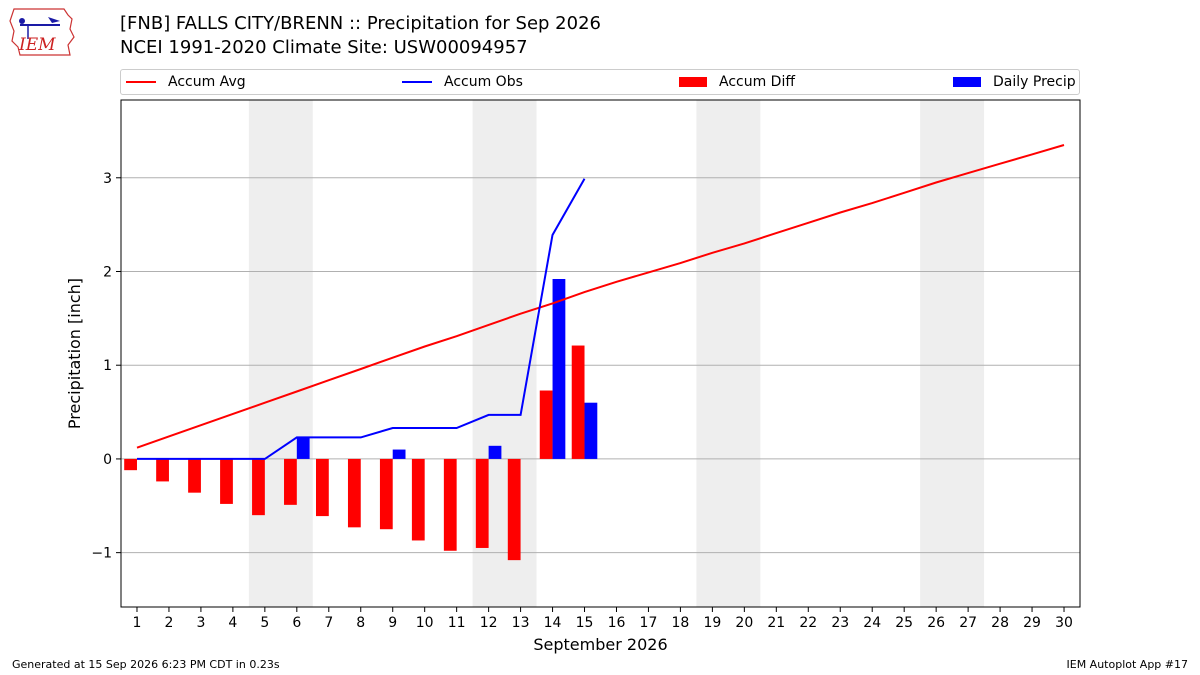 The image size is (1200, 675). I want to click on x-tick-label-18: 18, so click(681, 623).